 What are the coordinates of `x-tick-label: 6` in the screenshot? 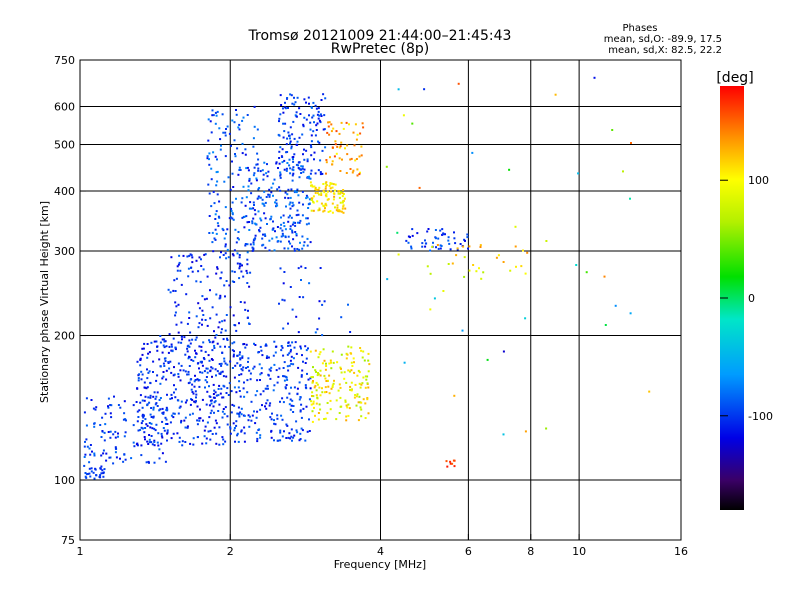 It's located at (468, 551).